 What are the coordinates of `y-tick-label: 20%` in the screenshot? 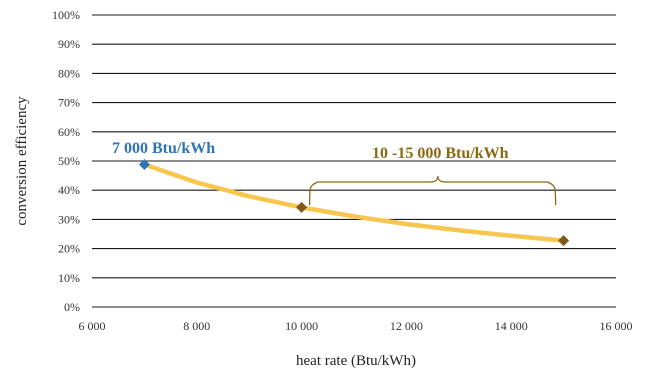 It's located at (69, 249).